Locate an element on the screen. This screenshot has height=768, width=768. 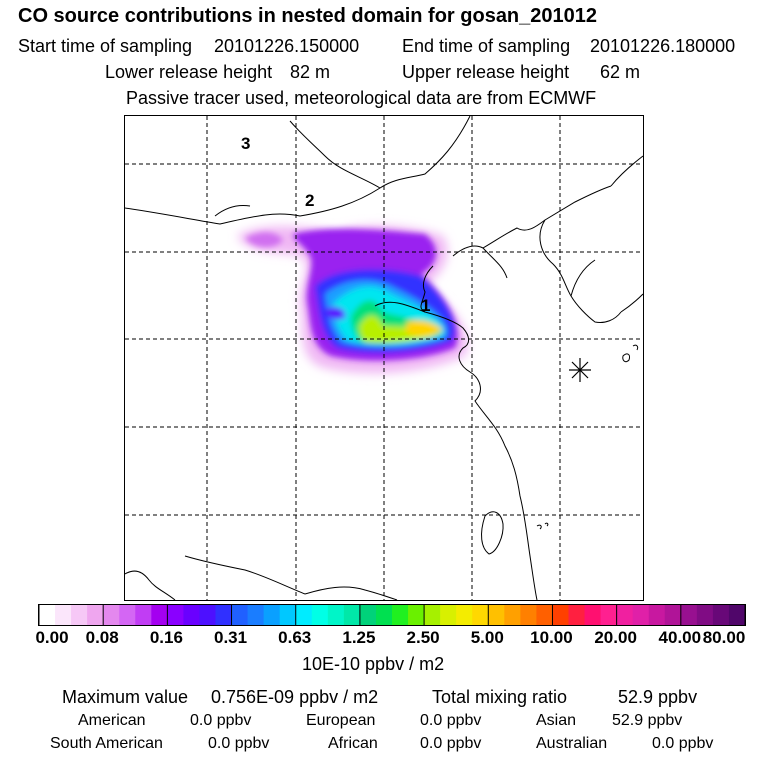
upper-height-label: Upper release height is located at coordinates (486, 72).